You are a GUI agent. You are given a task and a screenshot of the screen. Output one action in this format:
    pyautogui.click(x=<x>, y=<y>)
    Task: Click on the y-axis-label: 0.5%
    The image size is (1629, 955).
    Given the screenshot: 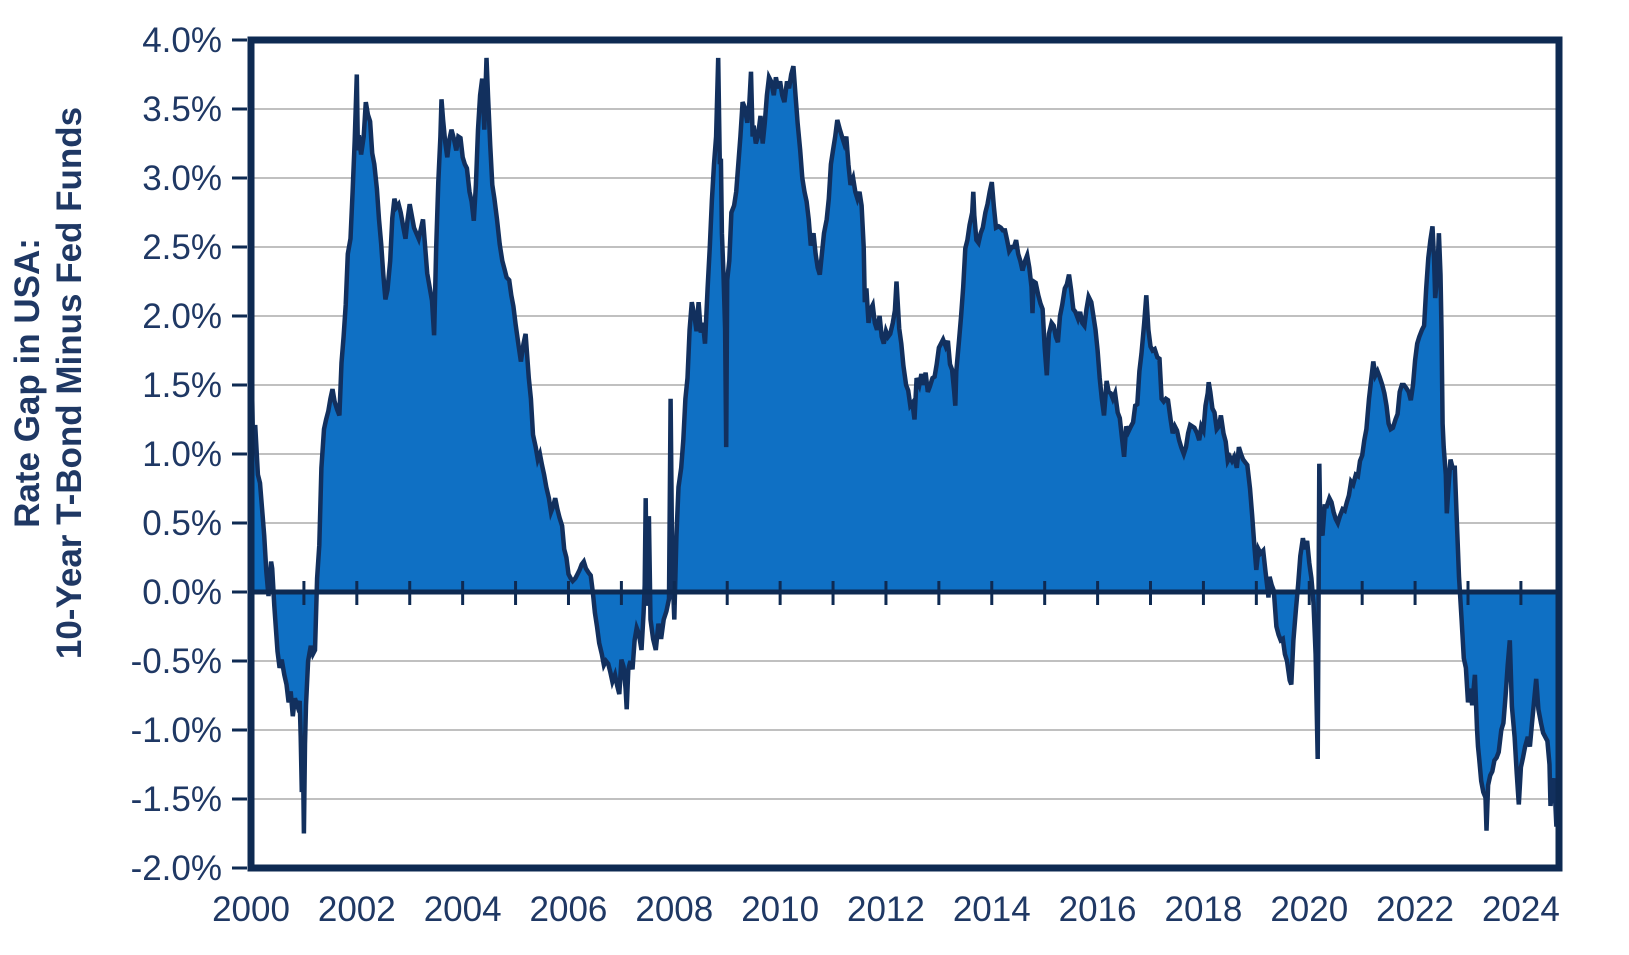 What is the action you would take?
    pyautogui.click(x=182, y=523)
    